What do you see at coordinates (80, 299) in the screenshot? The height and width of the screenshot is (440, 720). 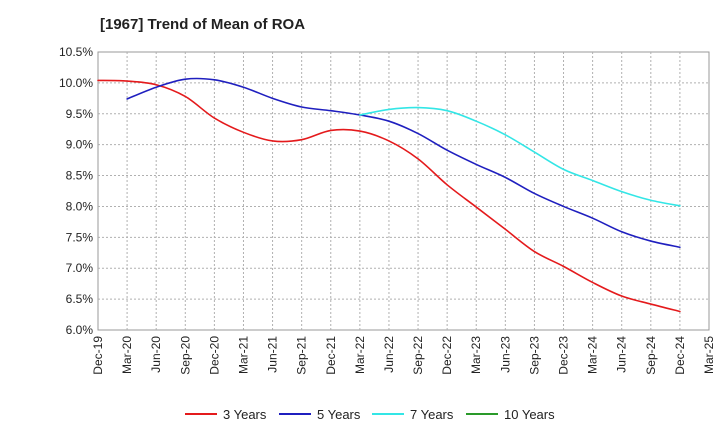 I see `y-tick-label: 6.5%` at bounding box center [80, 299].